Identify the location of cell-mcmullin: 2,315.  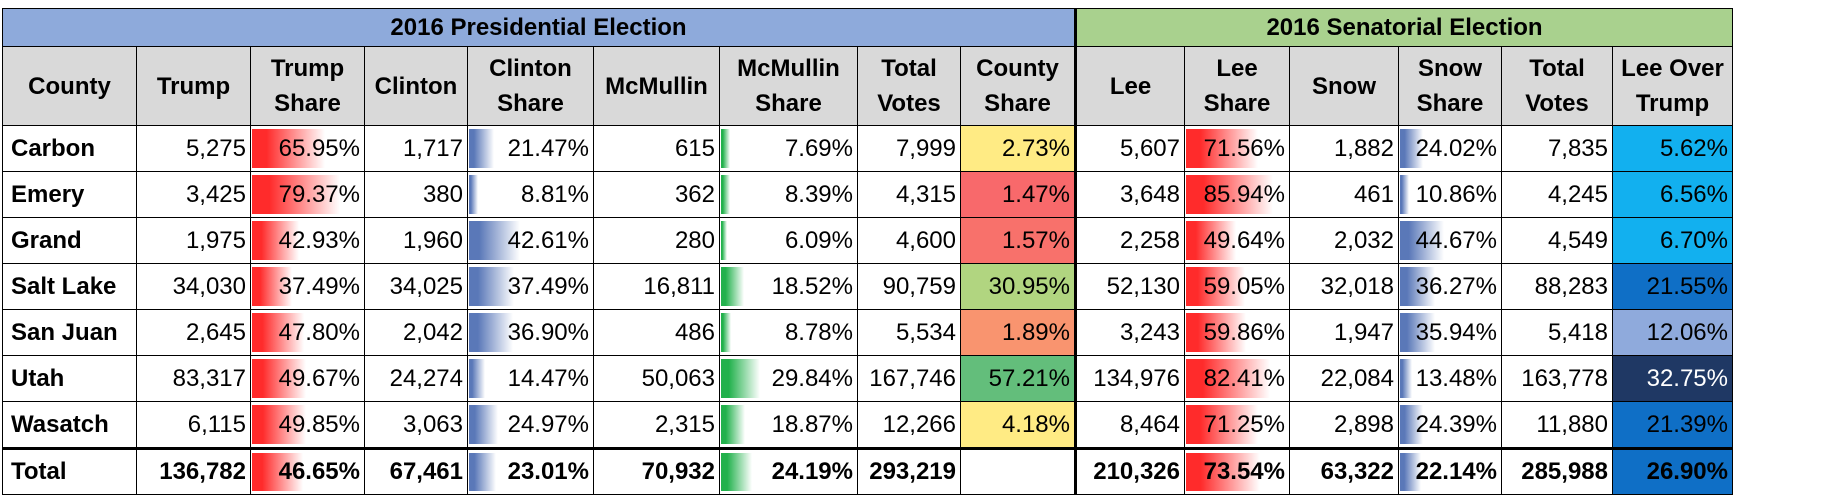
(656, 425).